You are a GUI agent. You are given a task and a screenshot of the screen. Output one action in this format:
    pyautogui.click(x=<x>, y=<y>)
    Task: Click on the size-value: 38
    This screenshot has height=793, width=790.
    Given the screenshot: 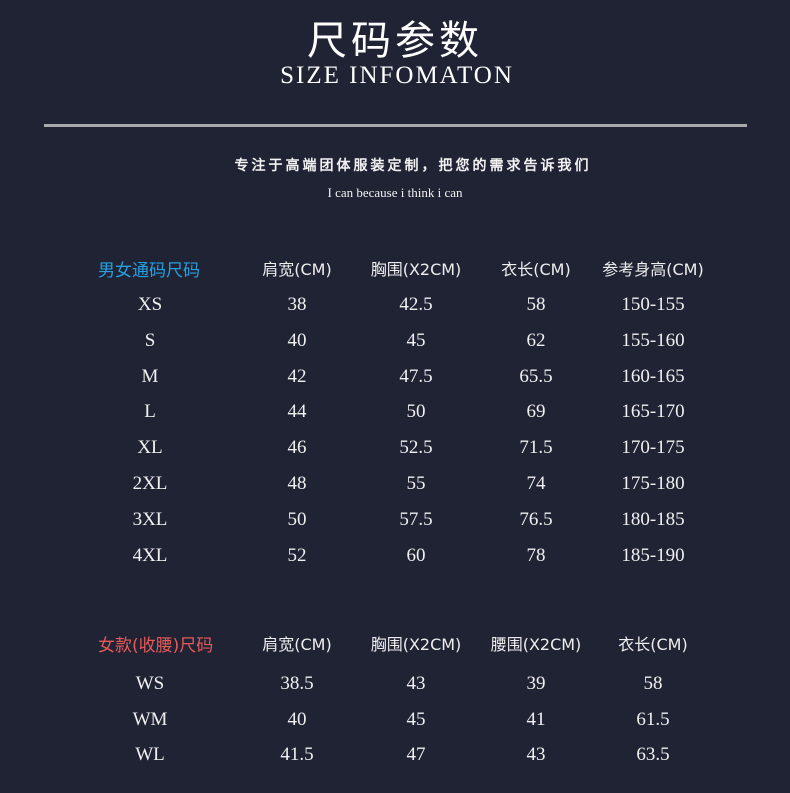 What is the action you would take?
    pyautogui.click(x=297, y=304)
    